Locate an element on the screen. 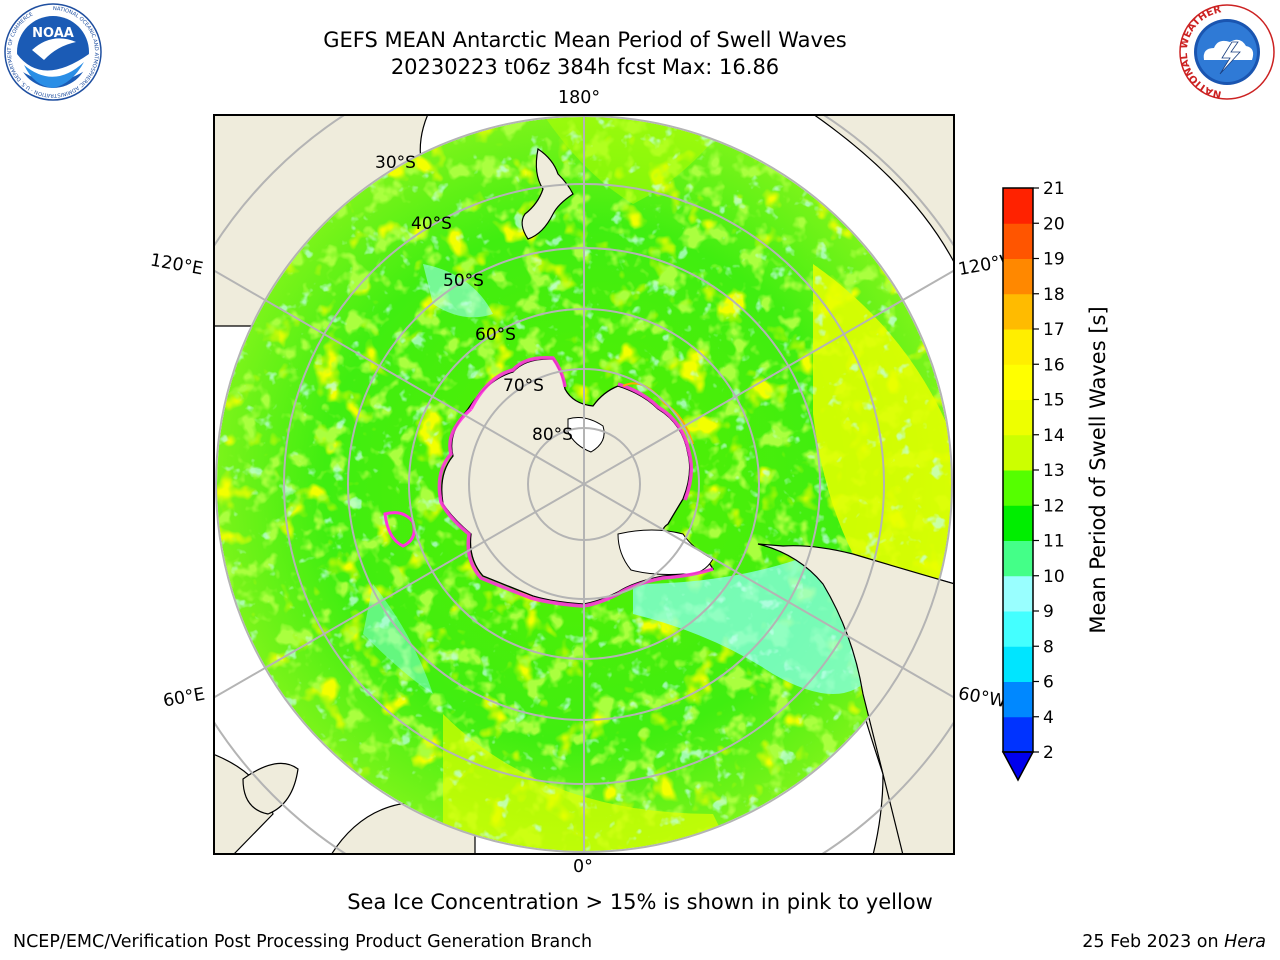 Image resolution: width=1280 pixels, height=960 pixels. colorbar-tick-label: 18 is located at coordinates (1054, 295).